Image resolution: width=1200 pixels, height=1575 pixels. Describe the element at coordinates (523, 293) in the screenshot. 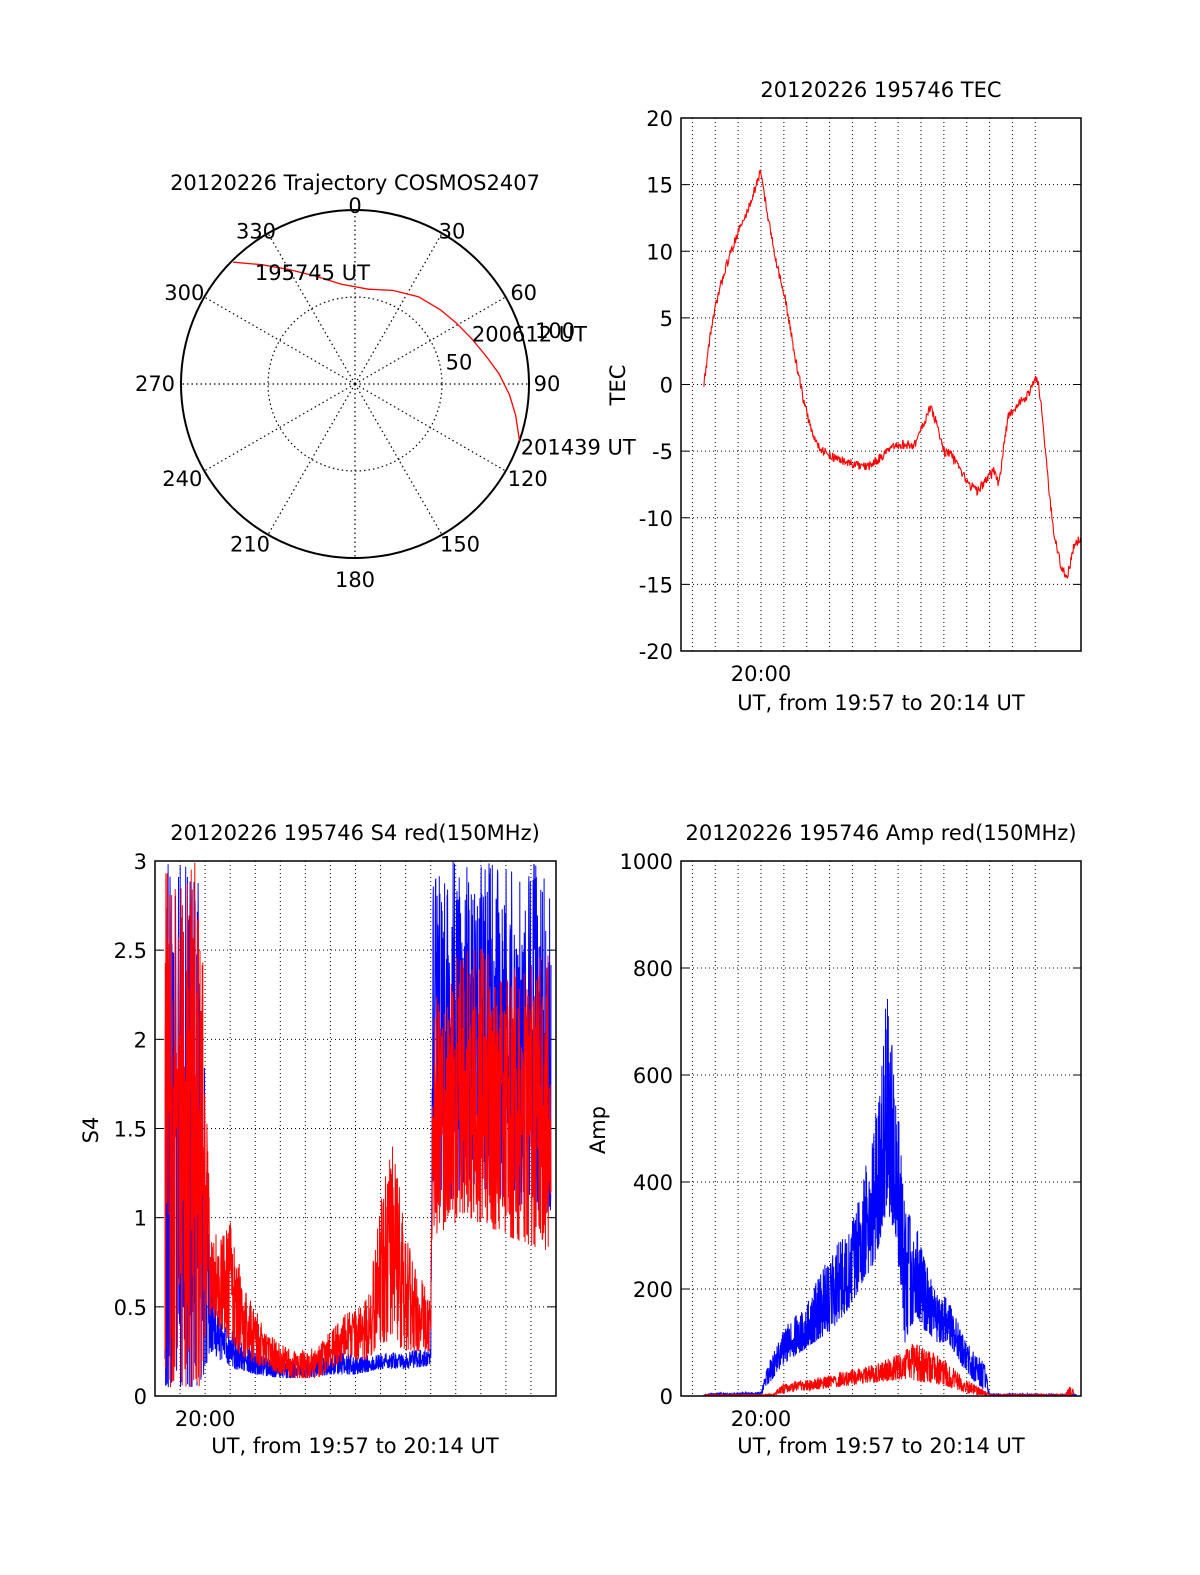

I see `polar-angle-label: 60` at that location.